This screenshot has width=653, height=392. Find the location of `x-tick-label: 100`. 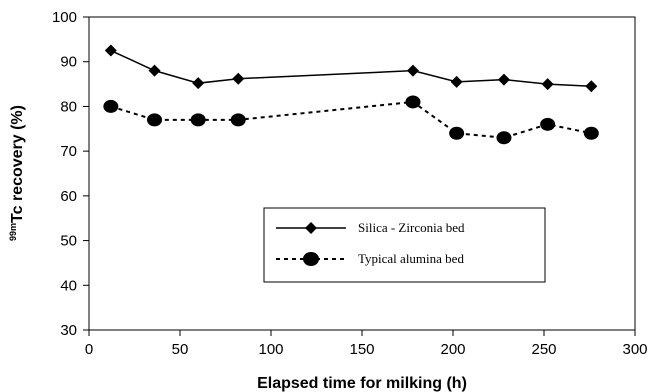

x-tick-label: 100 is located at coordinates (270, 349).